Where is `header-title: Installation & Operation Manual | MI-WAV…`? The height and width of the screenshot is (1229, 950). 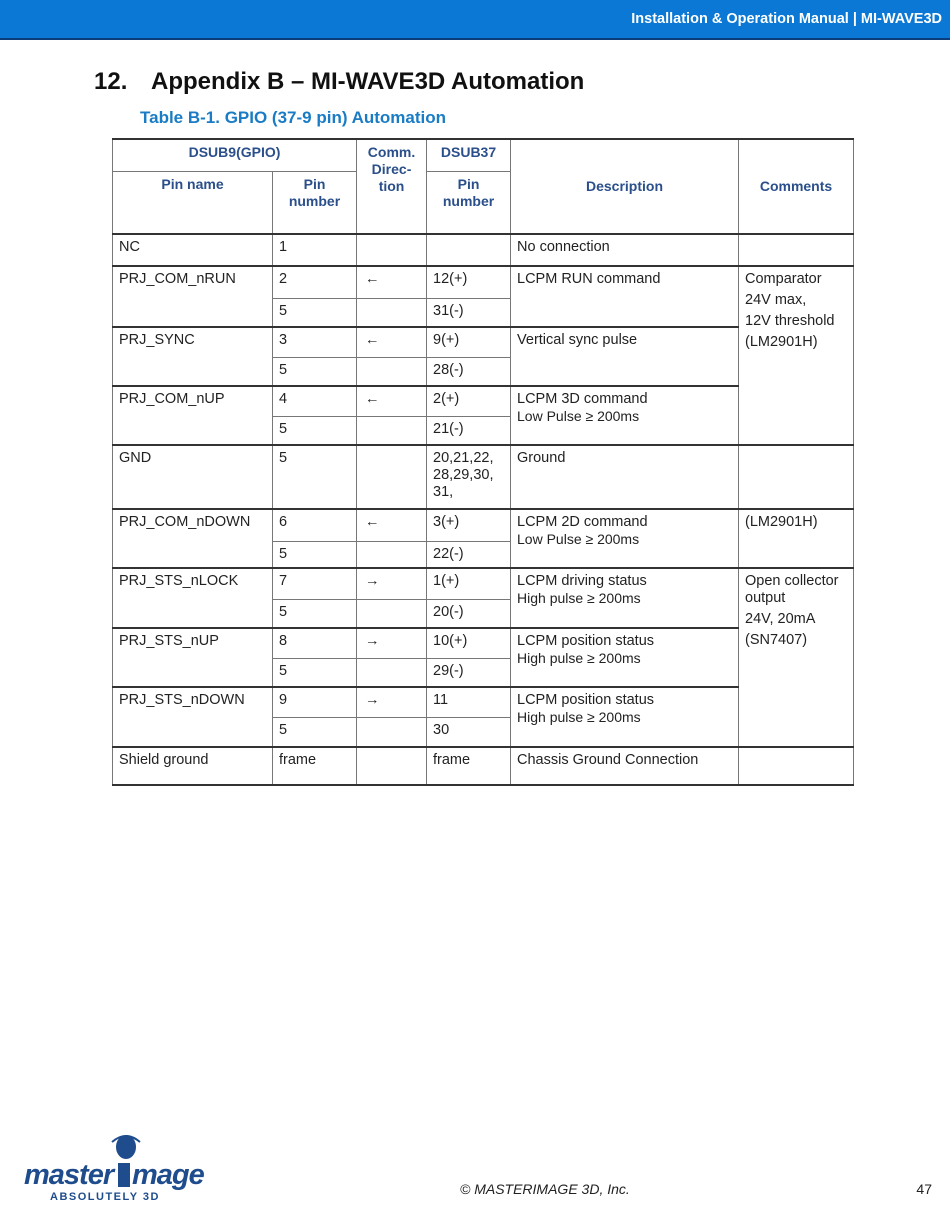
header-title: Installation & Operation Manual | MI-WAV… is located at coordinates (786, 19).